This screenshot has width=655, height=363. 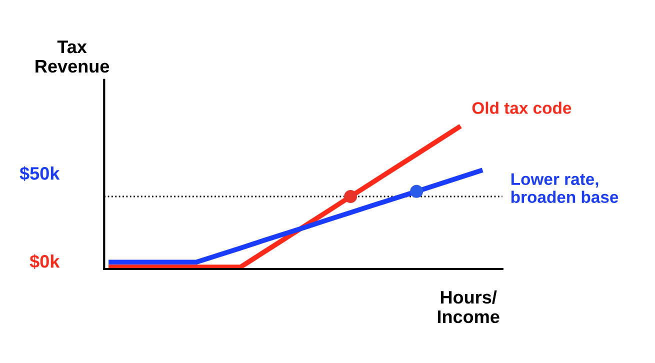 What do you see at coordinates (45, 261) in the screenshot?
I see `y-tick-label: $0k` at bounding box center [45, 261].